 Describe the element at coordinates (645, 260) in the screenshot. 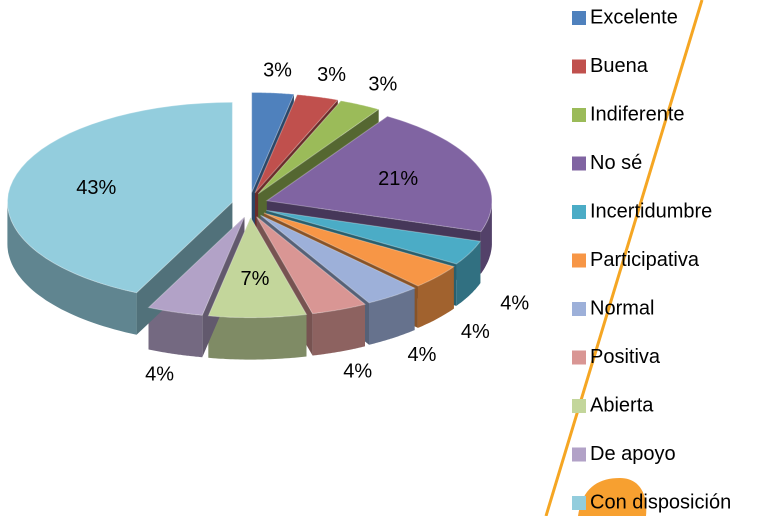

I see `legend-label: Participativa` at that location.